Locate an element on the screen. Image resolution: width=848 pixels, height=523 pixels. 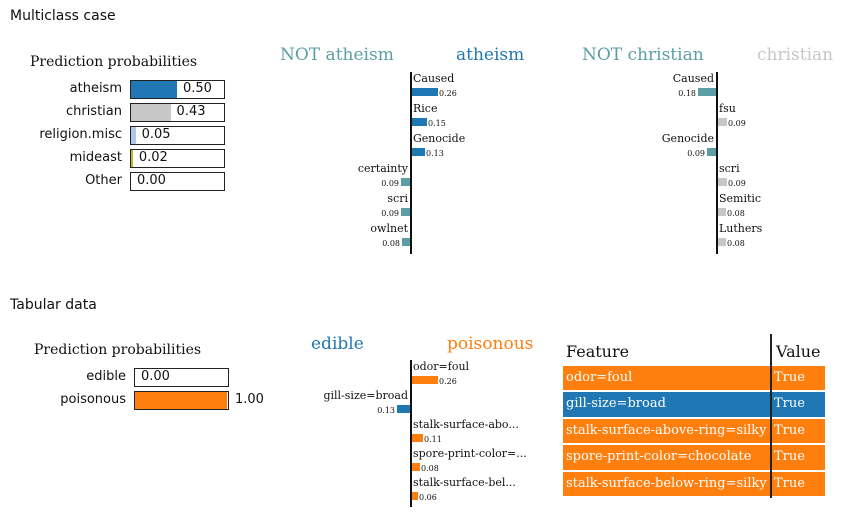
prob-label-poisonous: poisonous is located at coordinates (93, 399).